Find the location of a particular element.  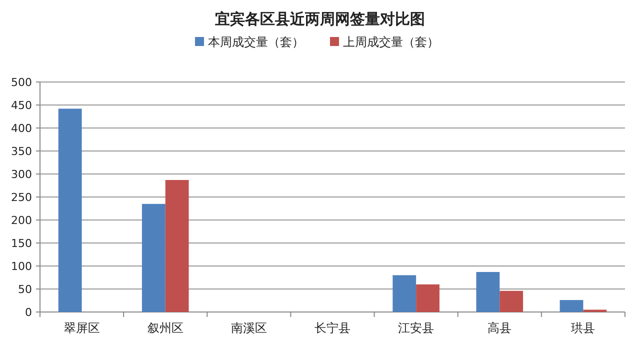

x-tick-label: 叙州区 is located at coordinates (165, 328).